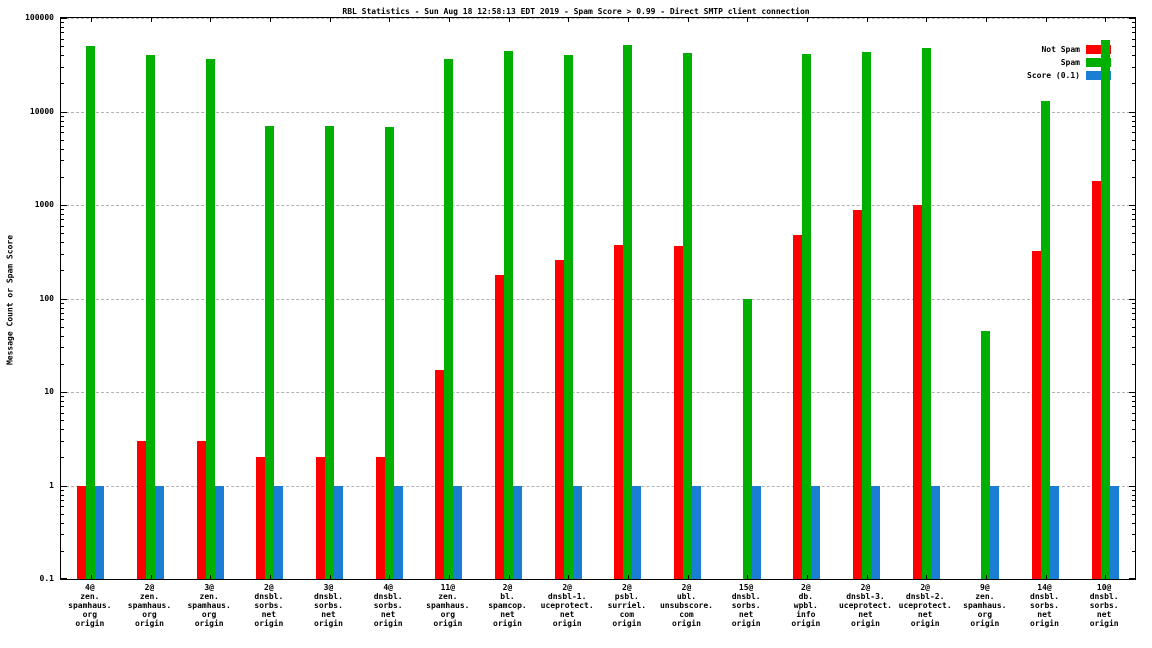  I want to click on x-tick-label-line: psbl., so click(626, 596).